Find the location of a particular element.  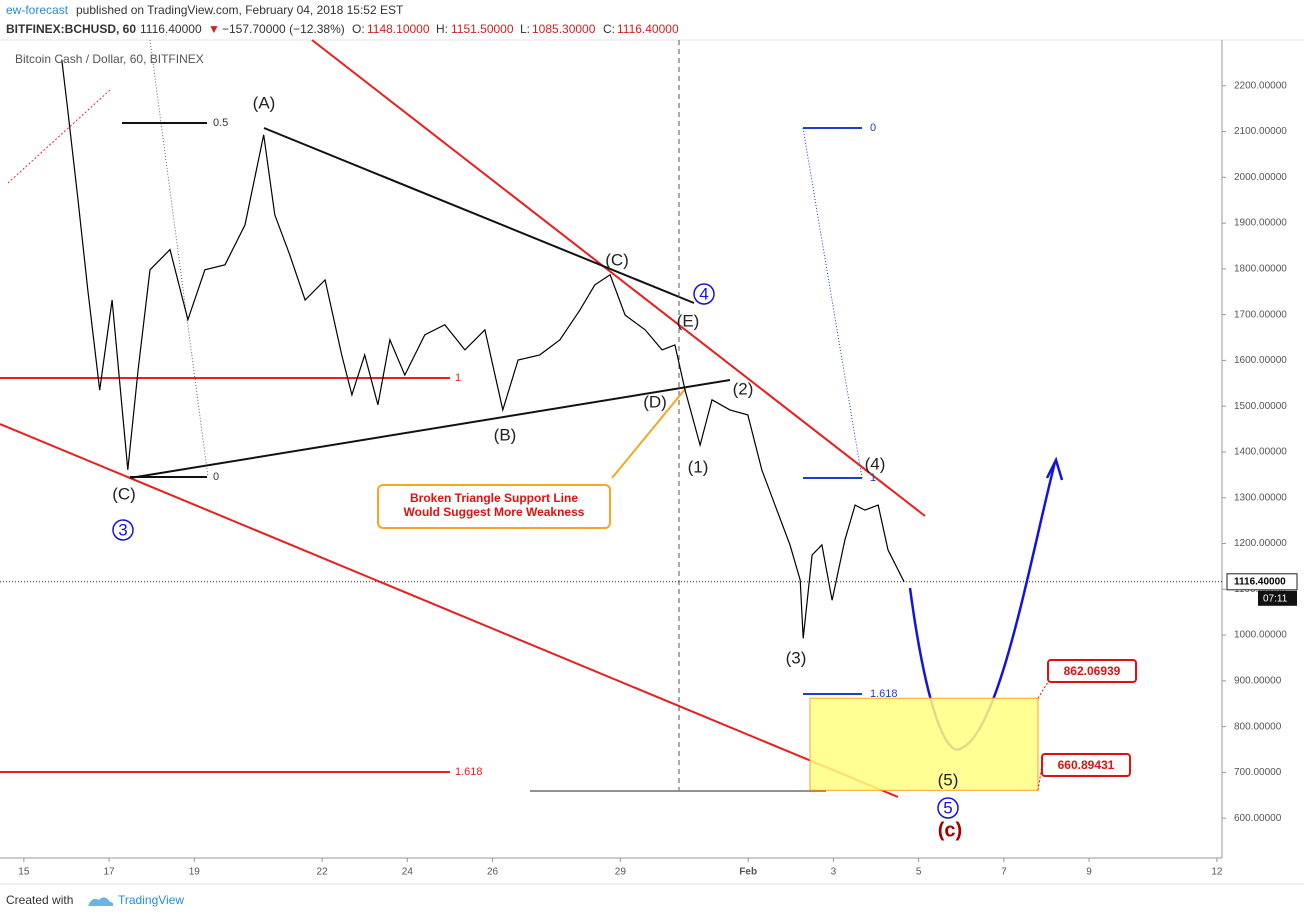

dotted-trend is located at coordinates (59, 136).